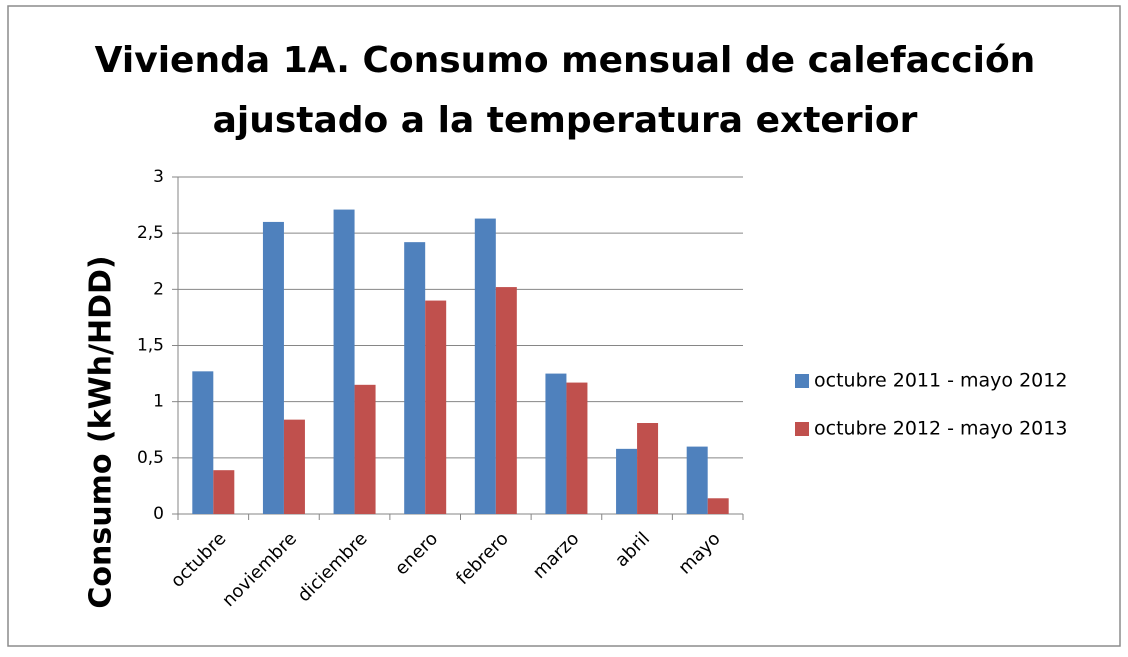 This screenshot has width=1128, height=657. I want to click on chart-title: ajustado a la temperatura exterior, so click(565, 120).